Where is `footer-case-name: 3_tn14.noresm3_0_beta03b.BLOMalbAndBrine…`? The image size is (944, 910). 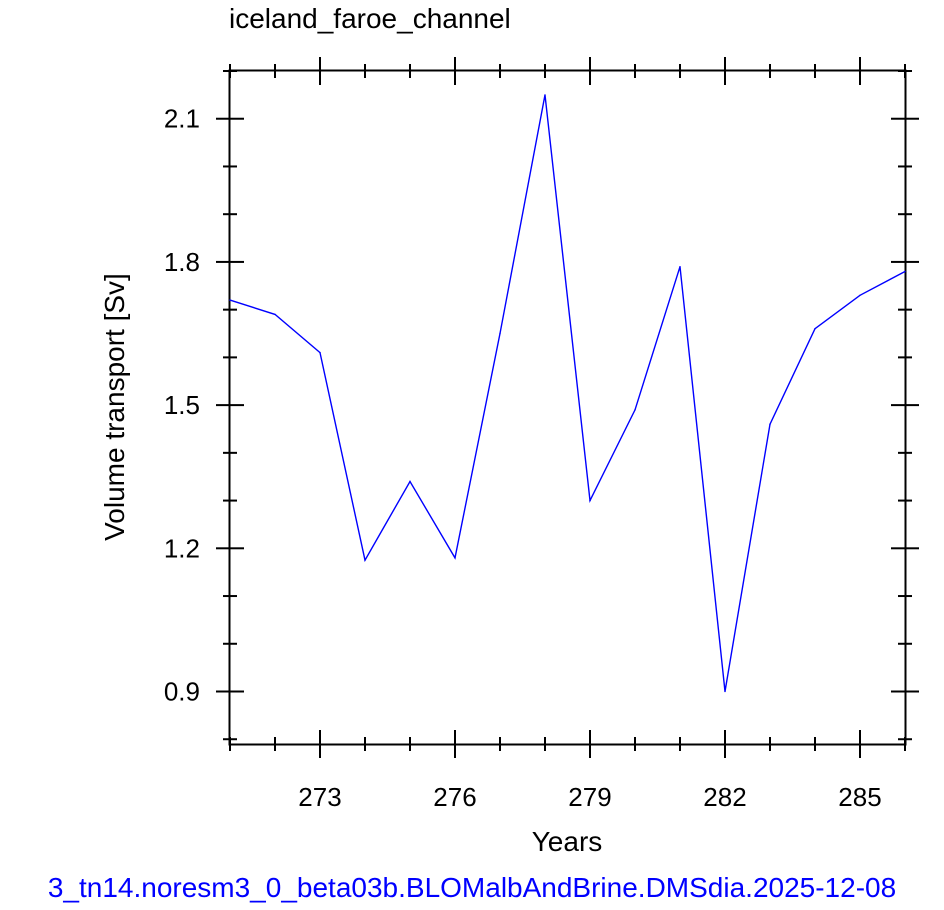 footer-case-name: 3_tn14.noresm3_0_beta03b.BLOMalbAndBrine… is located at coordinates (472, 887).